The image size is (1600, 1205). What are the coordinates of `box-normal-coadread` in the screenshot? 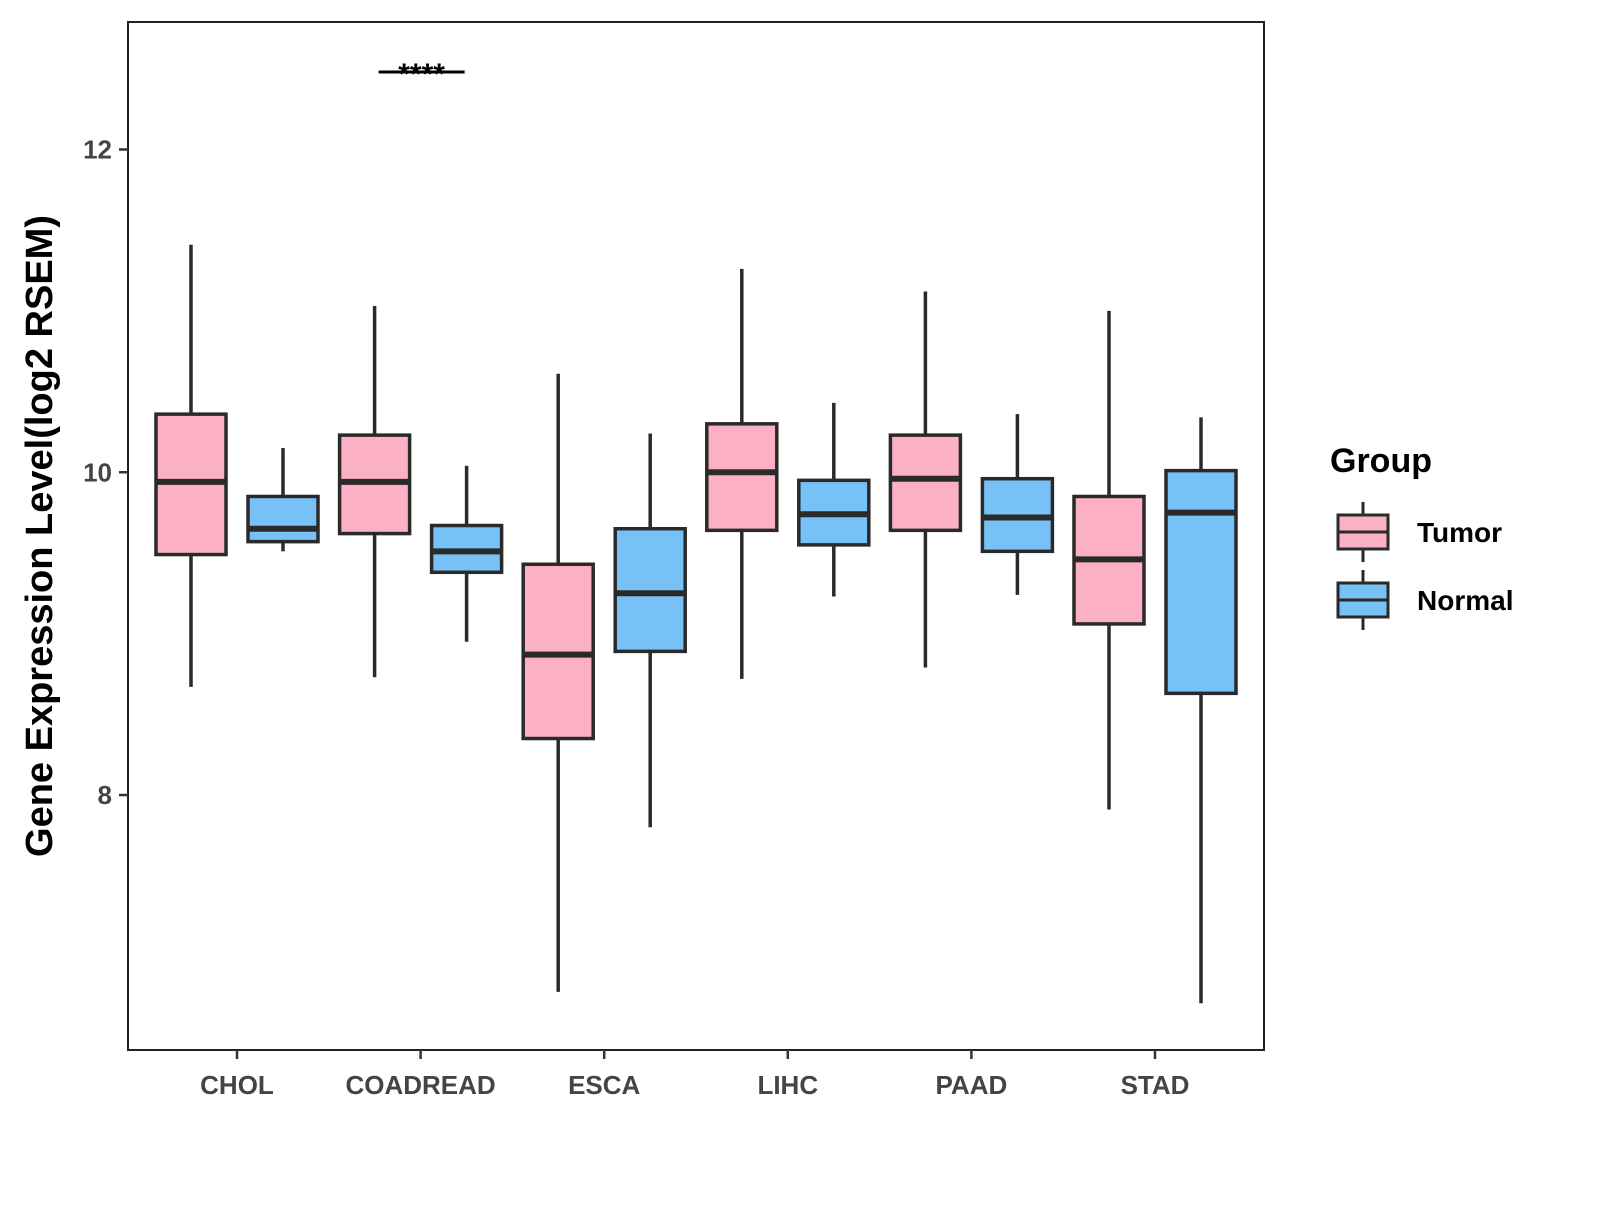 It's located at (466, 553).